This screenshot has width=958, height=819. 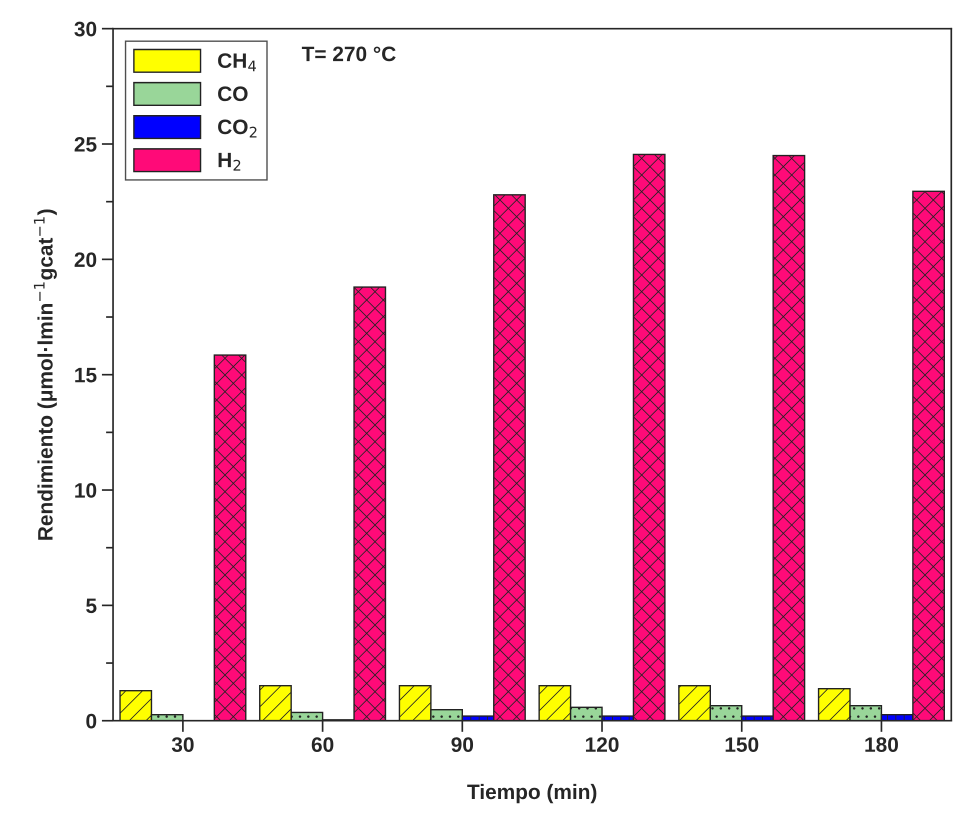 What do you see at coordinates (233, 94) in the screenshot?
I see `legend-label: CO` at bounding box center [233, 94].